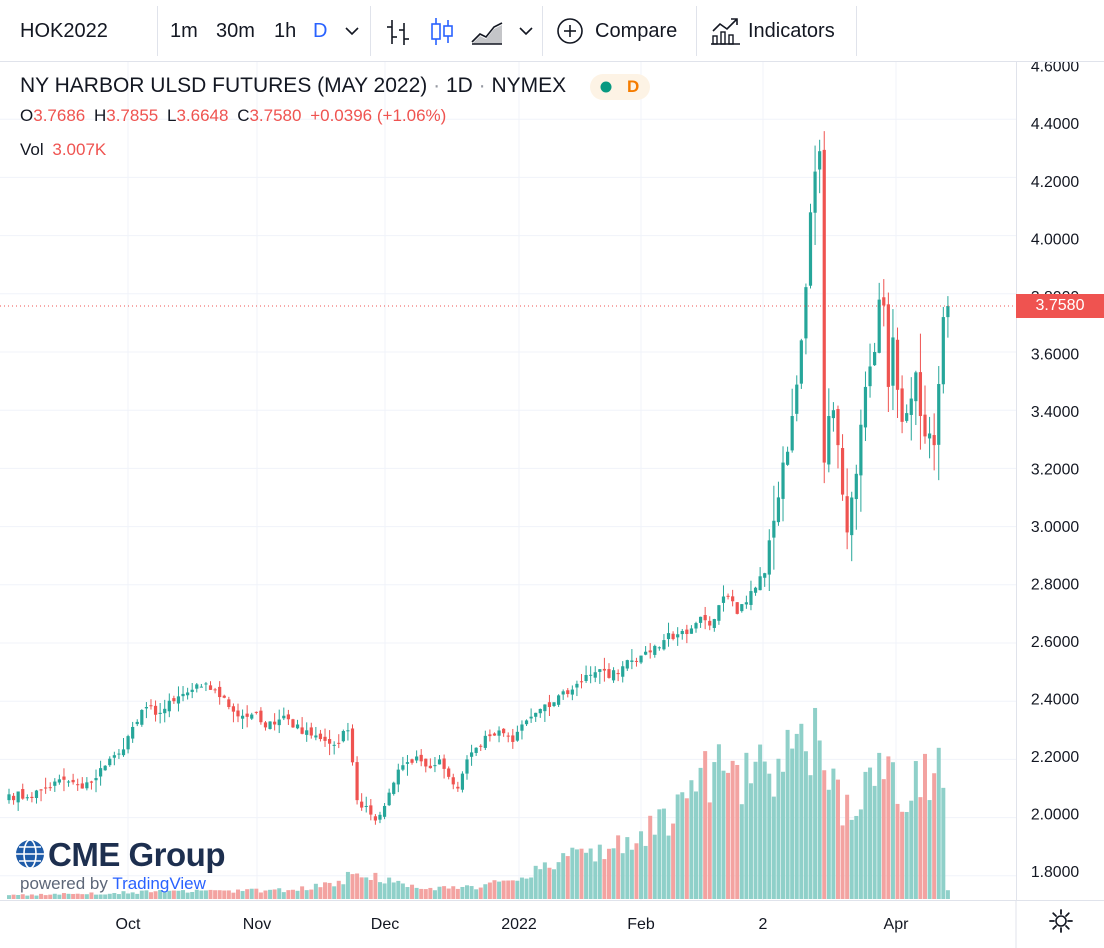 Image resolution: width=1104 pixels, height=948 pixels. What do you see at coordinates (136, 854) in the screenshot?
I see `cme-group-logo: CME Group` at bounding box center [136, 854].